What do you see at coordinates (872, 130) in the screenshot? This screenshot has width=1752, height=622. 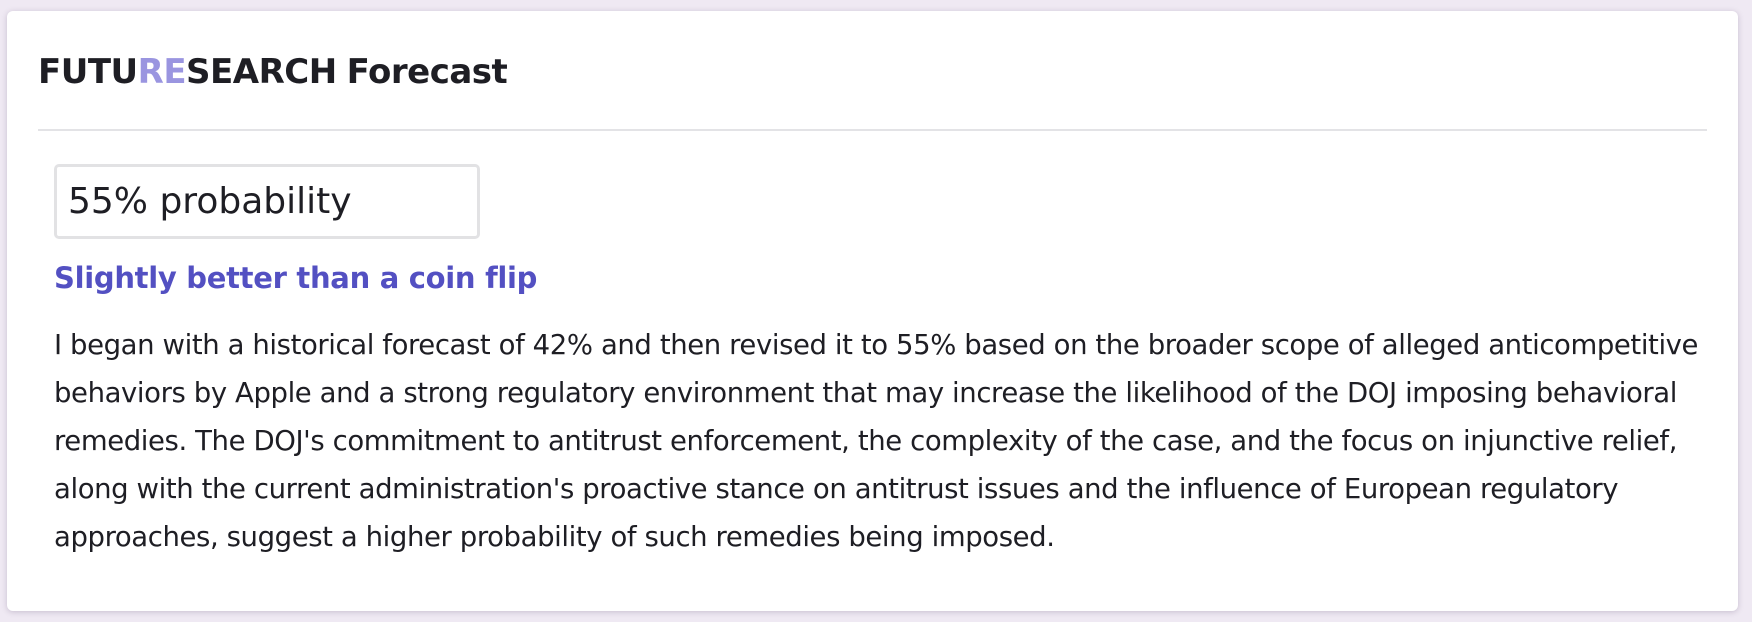 I see `header-divider` at bounding box center [872, 130].